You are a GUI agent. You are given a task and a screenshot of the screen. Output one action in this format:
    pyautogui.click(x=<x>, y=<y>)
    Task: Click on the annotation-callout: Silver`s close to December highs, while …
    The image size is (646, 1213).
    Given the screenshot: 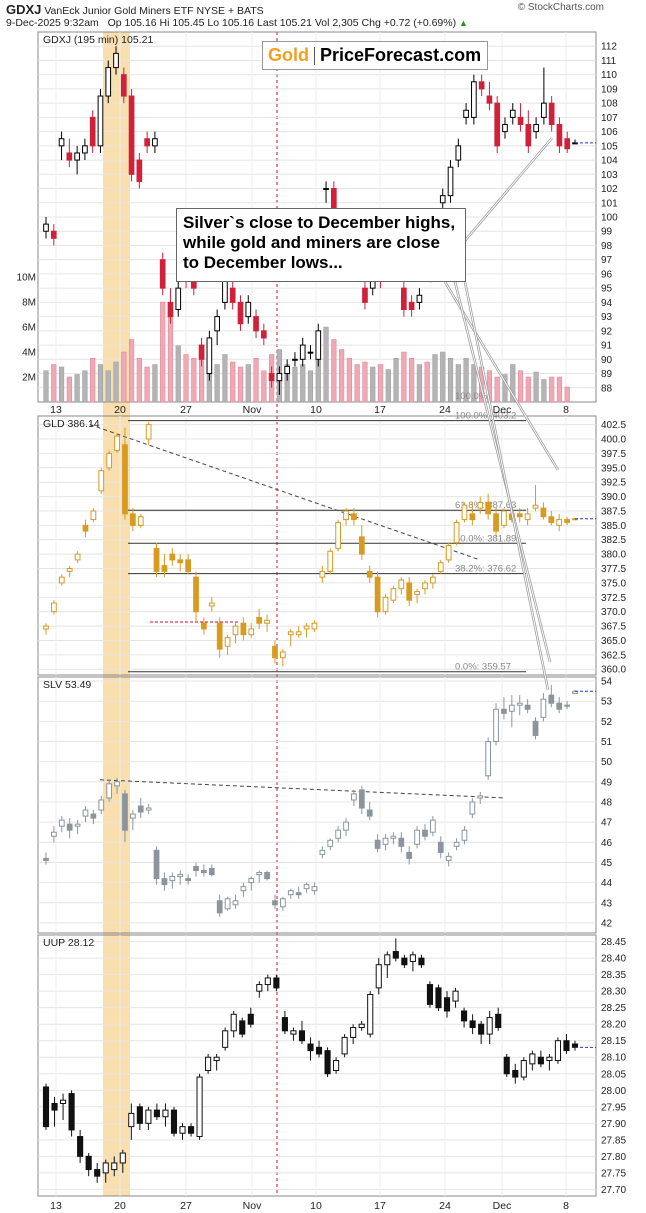 What is the action you would take?
    pyautogui.click(x=321, y=245)
    